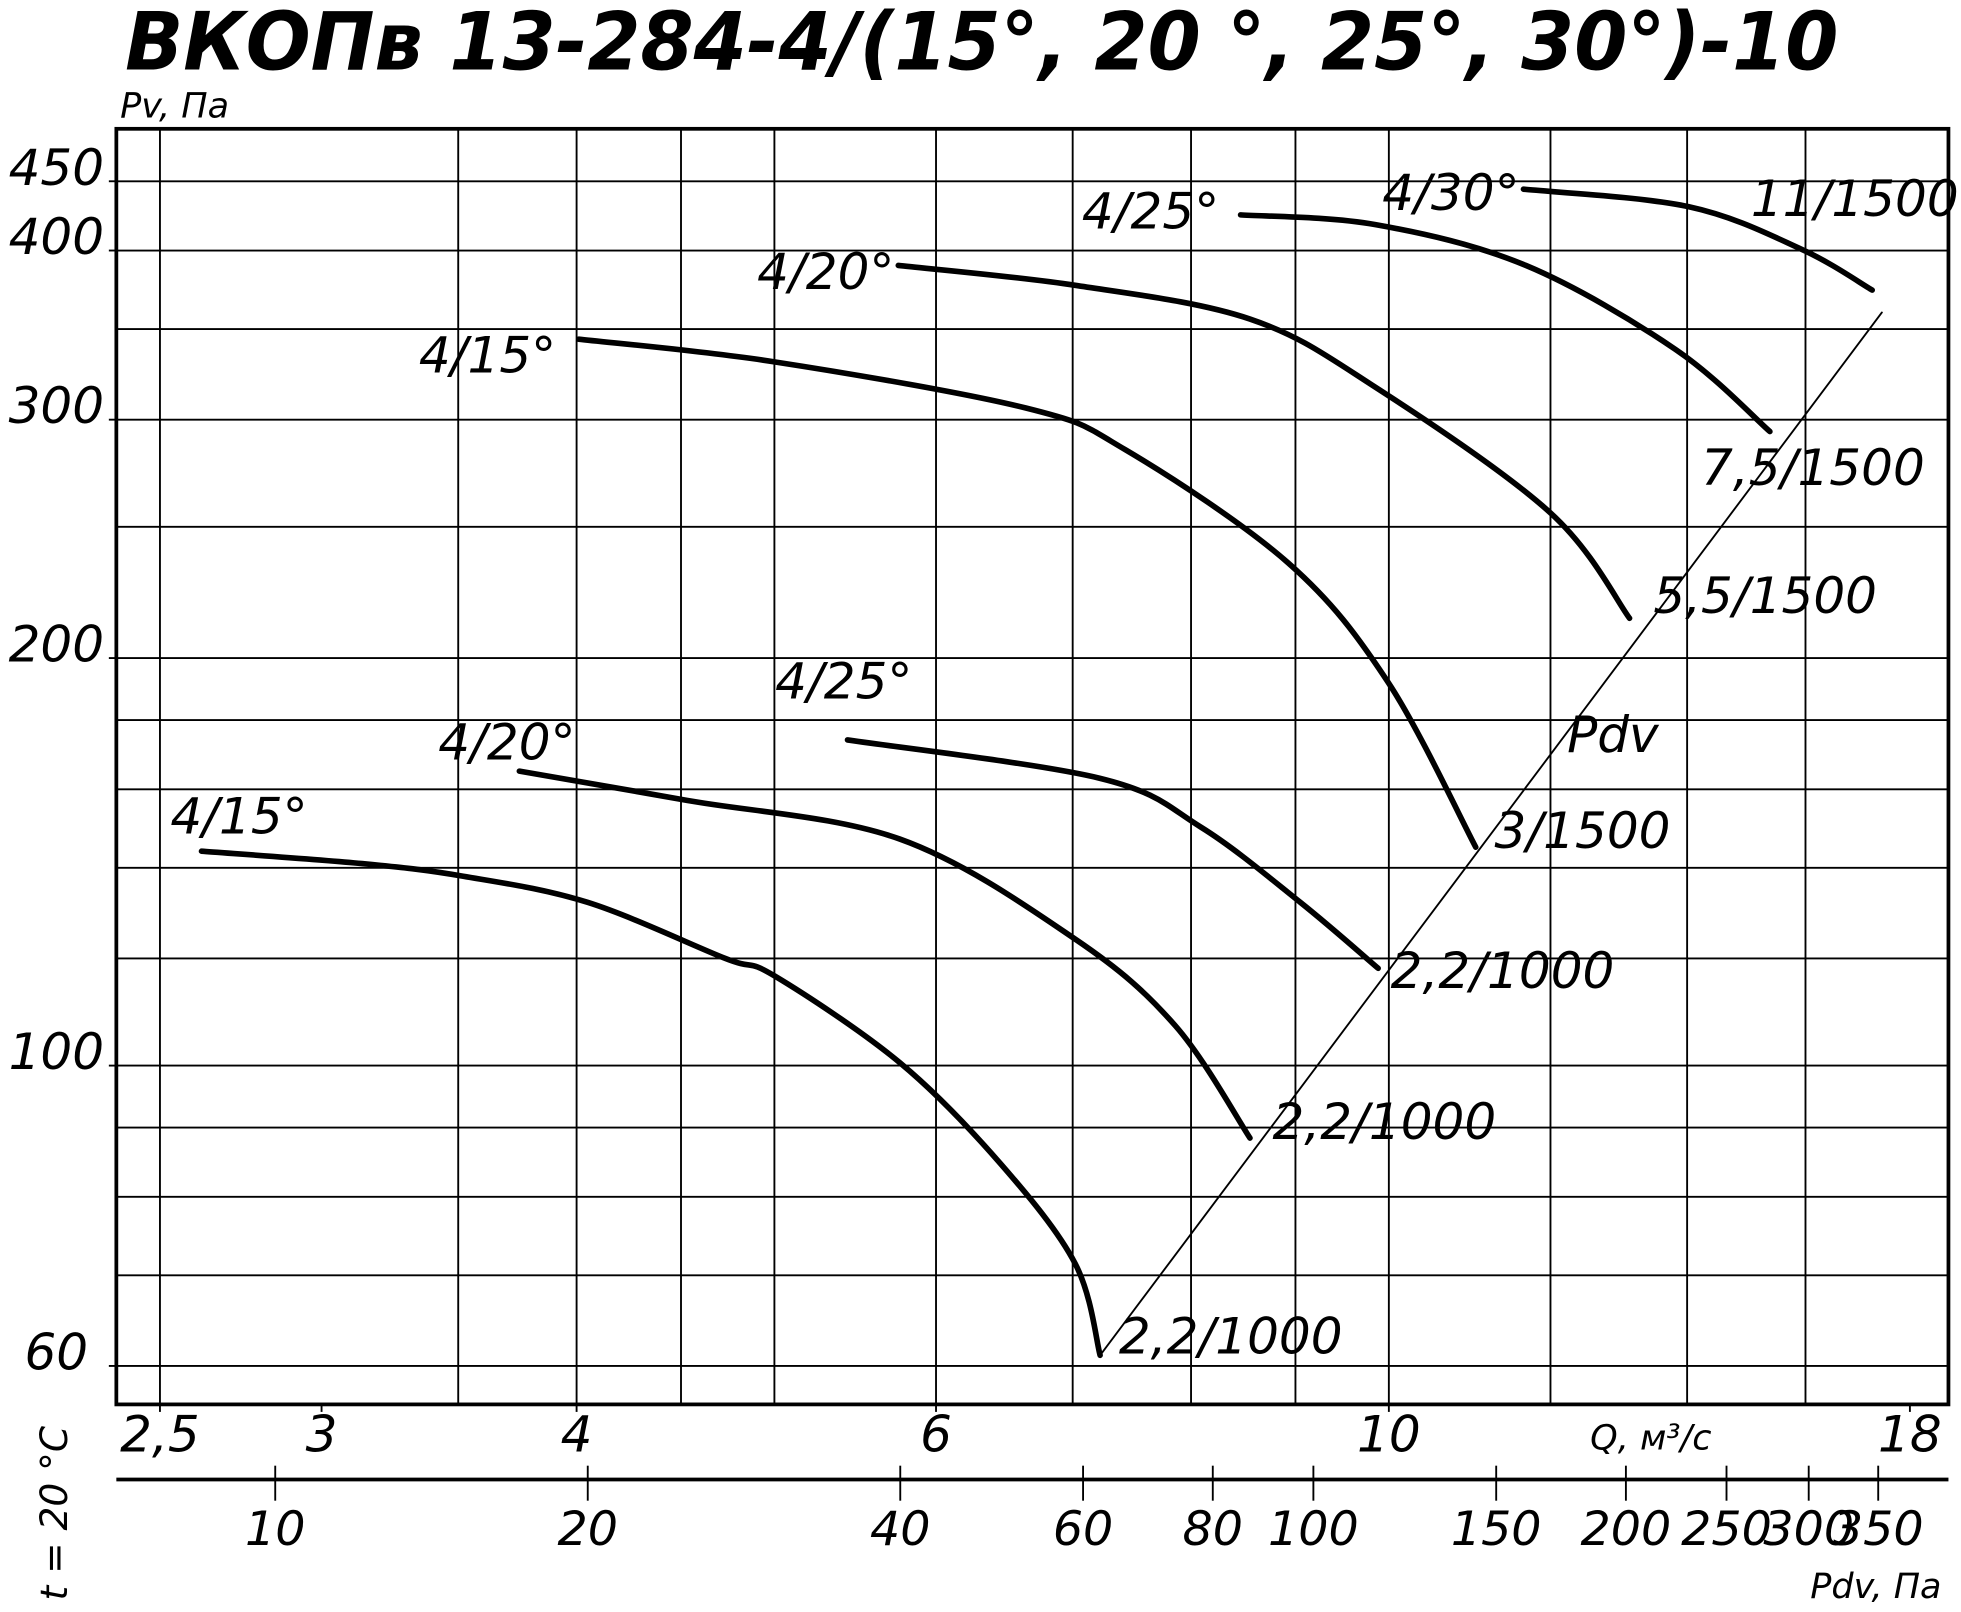  What do you see at coordinates (1813, 468) in the screenshot?
I see `motor-label: 7,5/1500` at bounding box center [1813, 468].